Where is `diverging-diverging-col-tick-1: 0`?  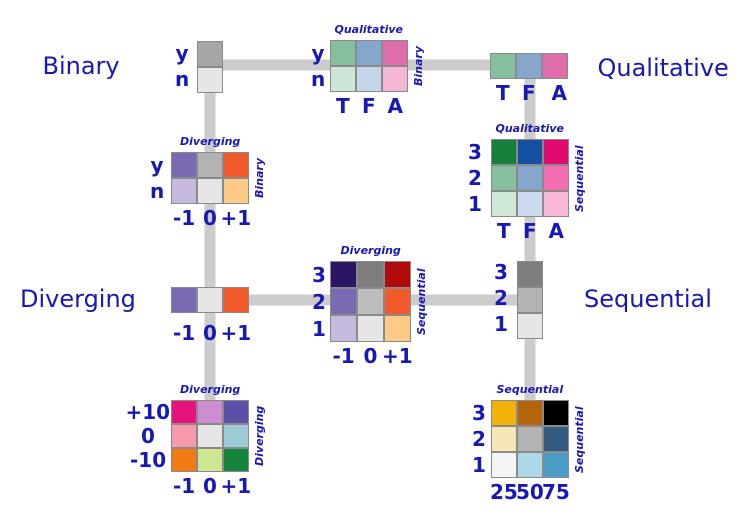 diverging-diverging-col-tick-1: 0 is located at coordinates (210, 486).